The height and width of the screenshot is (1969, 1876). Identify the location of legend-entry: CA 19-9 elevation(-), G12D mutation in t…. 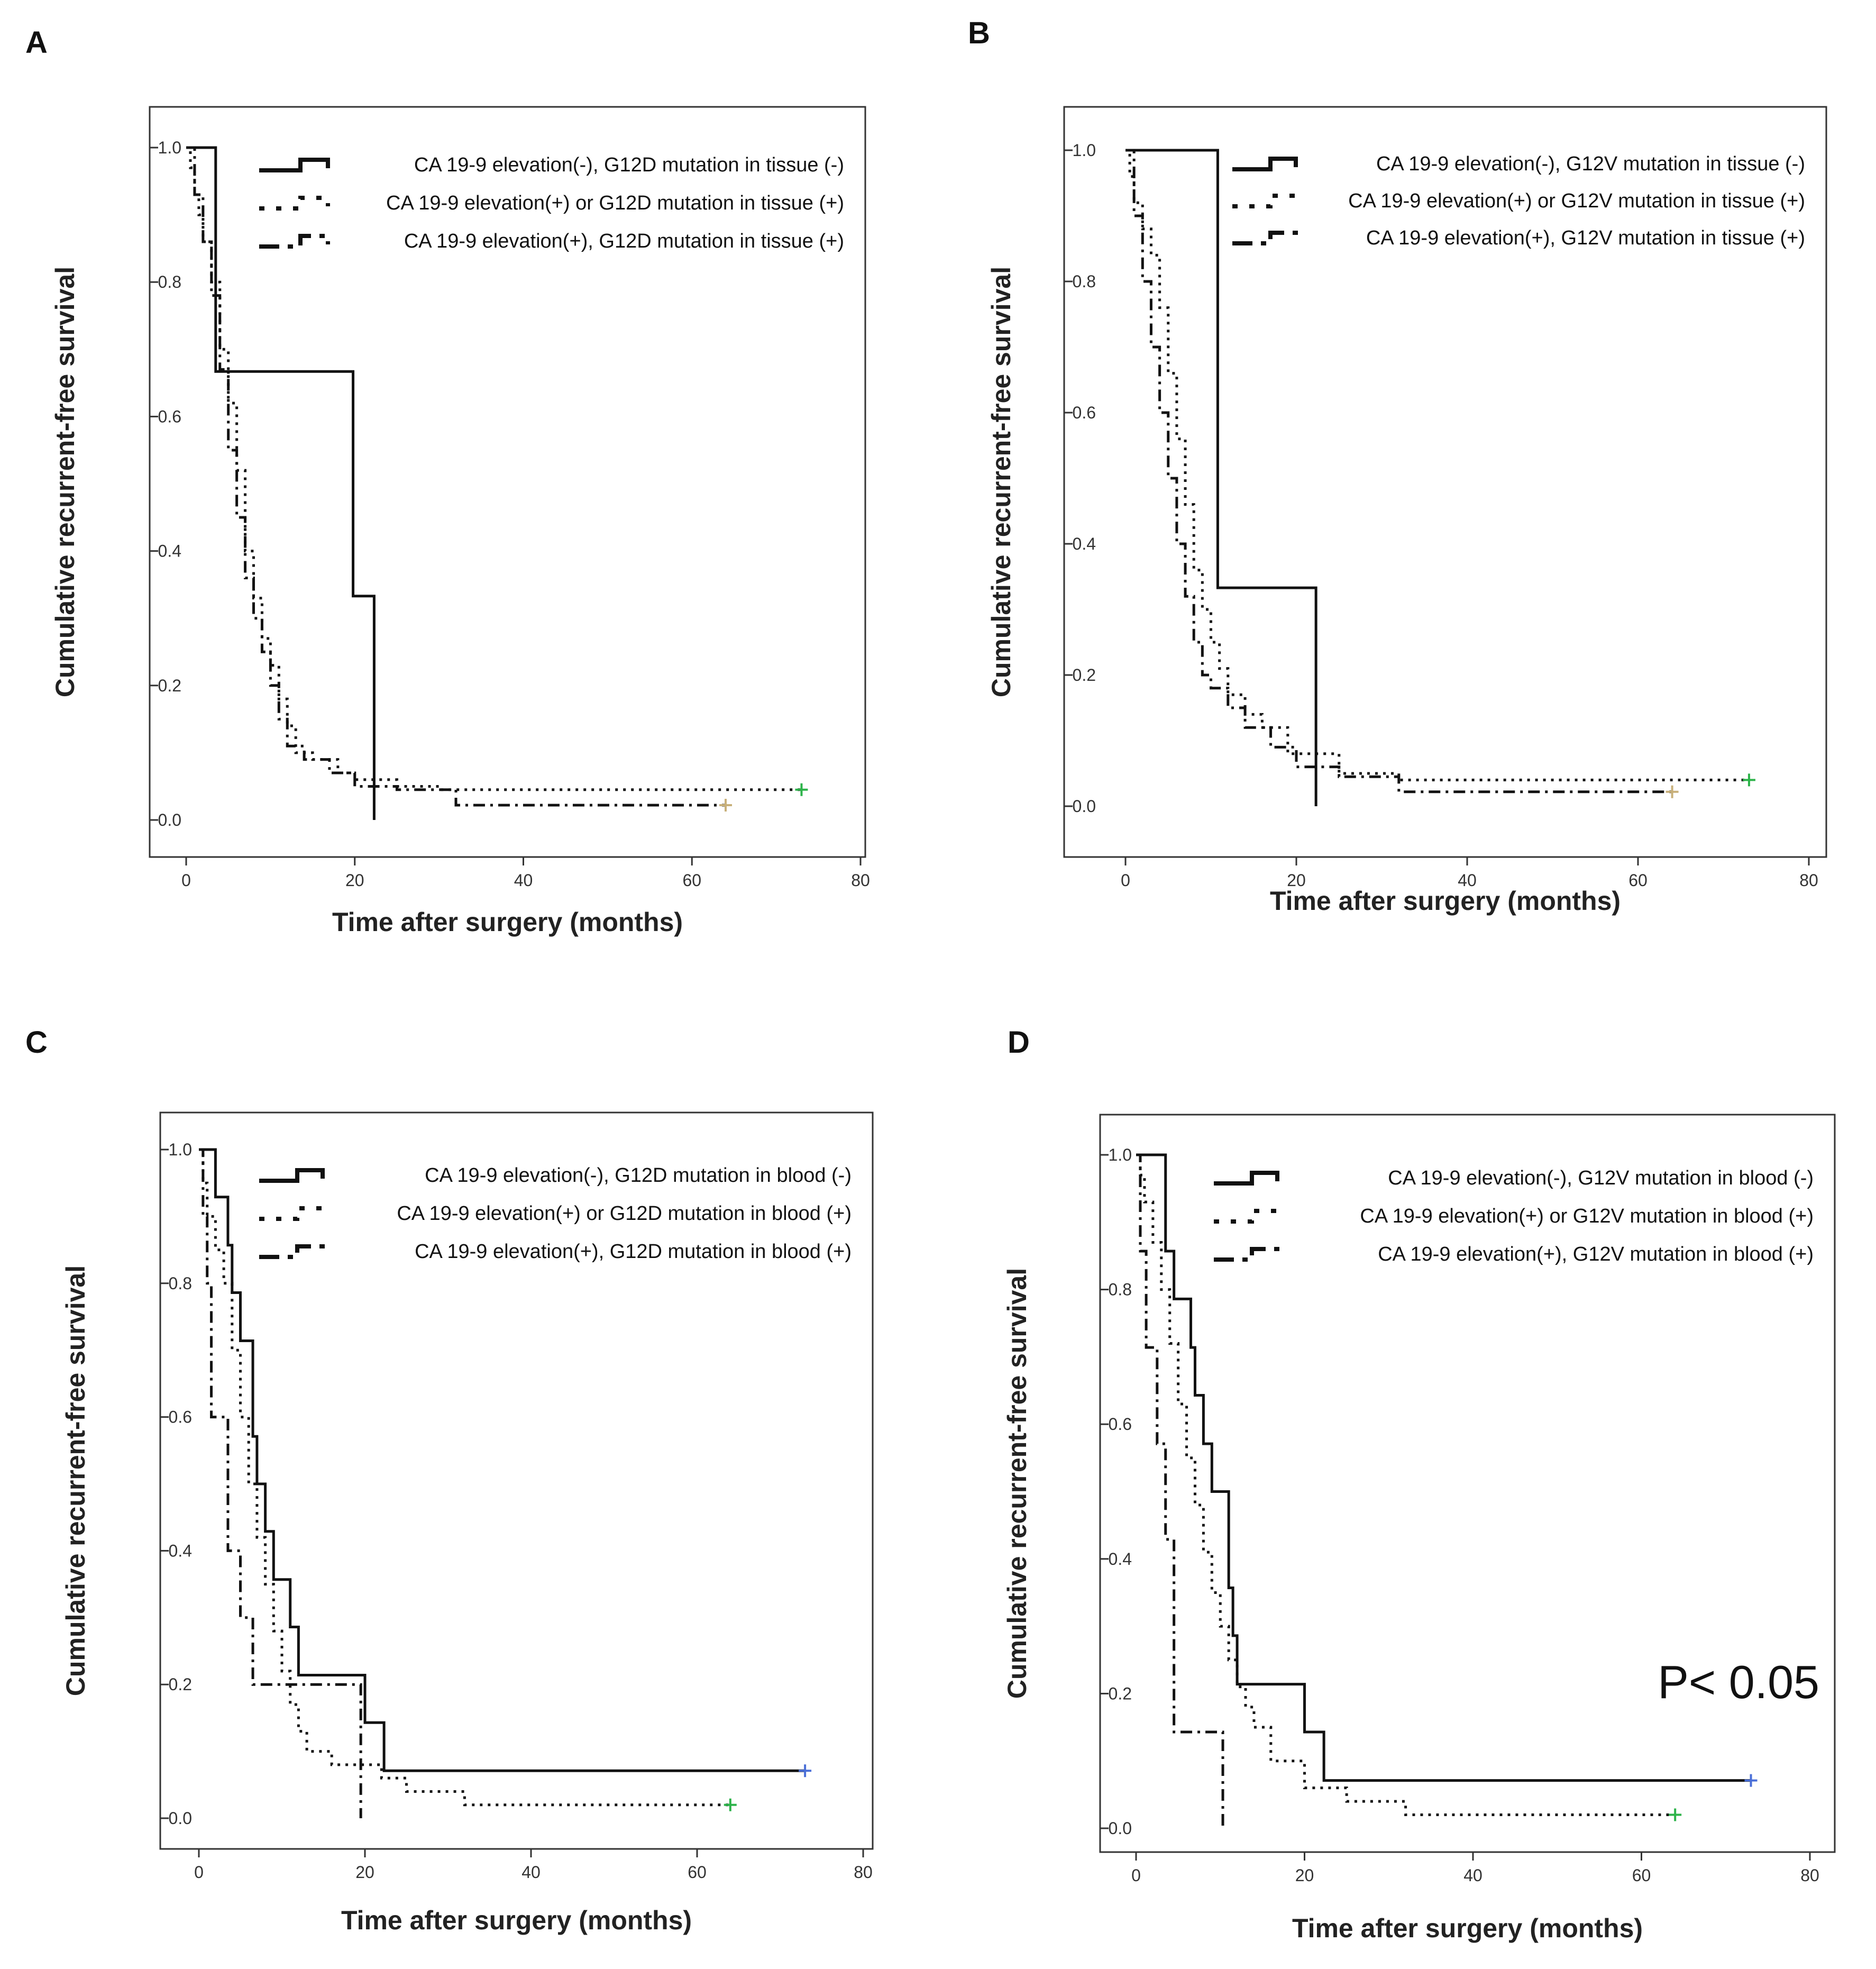
(629, 165).